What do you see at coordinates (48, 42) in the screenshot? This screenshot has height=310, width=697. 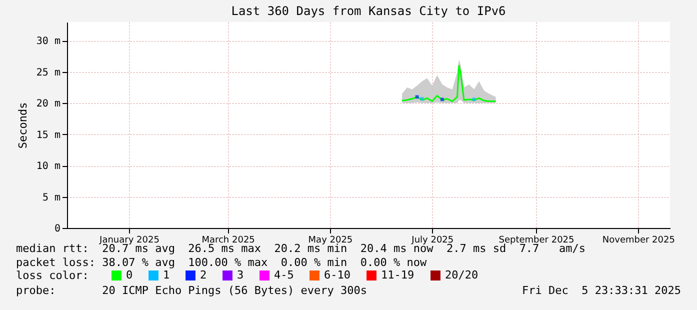 I see `y-tick-label: 30 m` at bounding box center [48, 42].